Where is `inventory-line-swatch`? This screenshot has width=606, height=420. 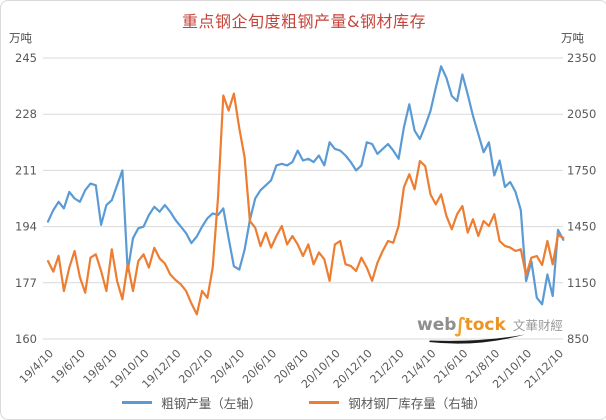
inventory-line-swatch is located at coordinates (324, 402).